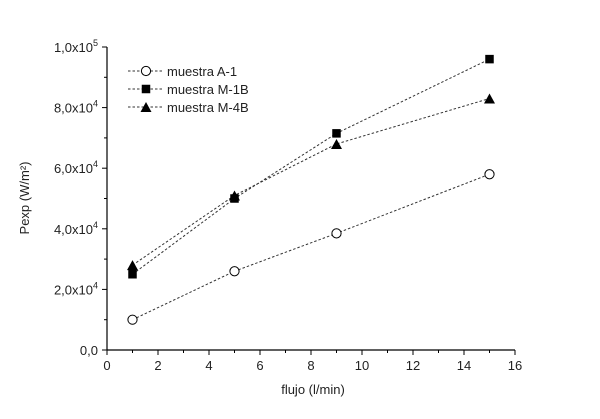 This screenshot has height=419, width=600. I want to click on y-tick-label: 1,0x10⁵, so click(76, 46).